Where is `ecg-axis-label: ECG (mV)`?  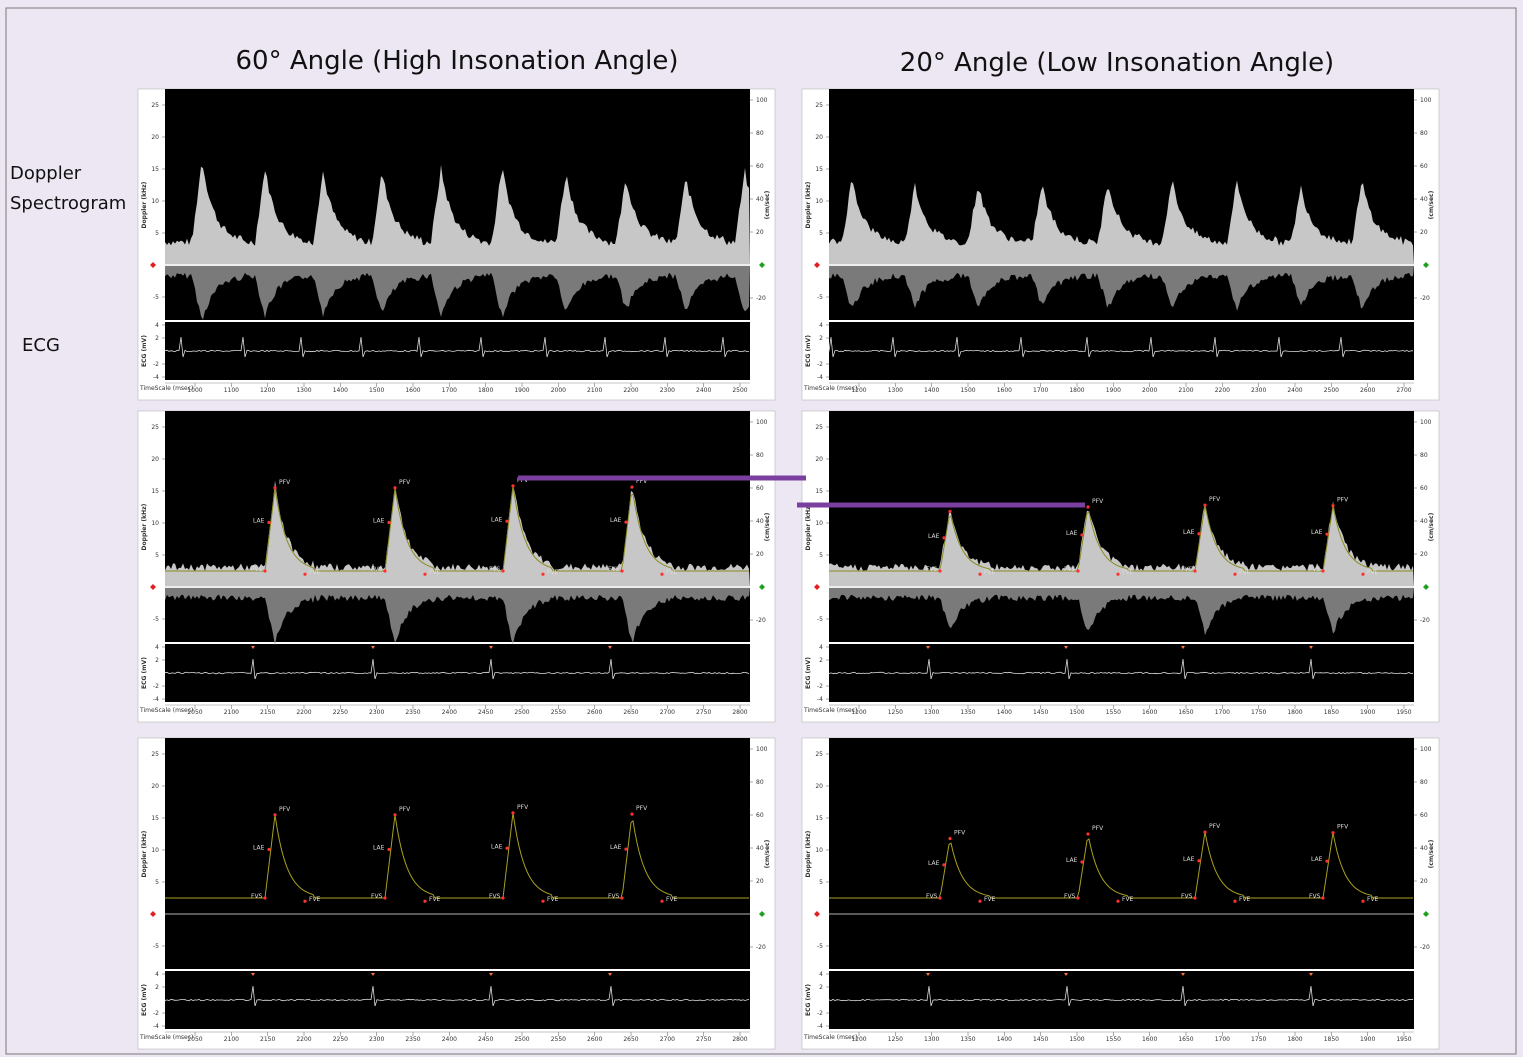
ecg-axis-label: ECG (mV) is located at coordinates (144, 673).